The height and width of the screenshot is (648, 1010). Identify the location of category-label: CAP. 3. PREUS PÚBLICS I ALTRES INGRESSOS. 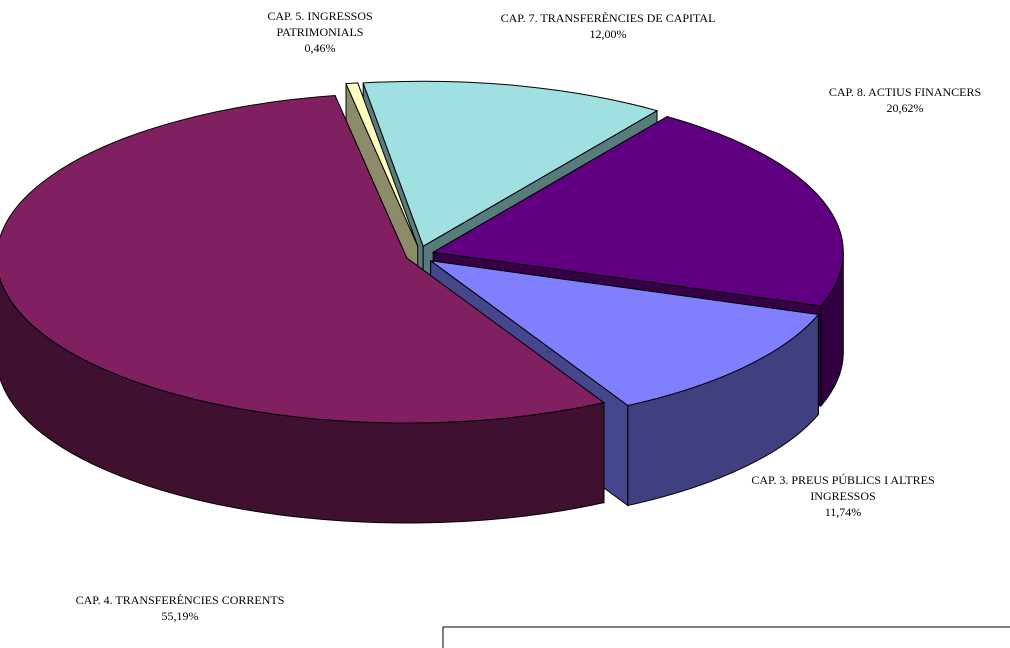
(843, 488).